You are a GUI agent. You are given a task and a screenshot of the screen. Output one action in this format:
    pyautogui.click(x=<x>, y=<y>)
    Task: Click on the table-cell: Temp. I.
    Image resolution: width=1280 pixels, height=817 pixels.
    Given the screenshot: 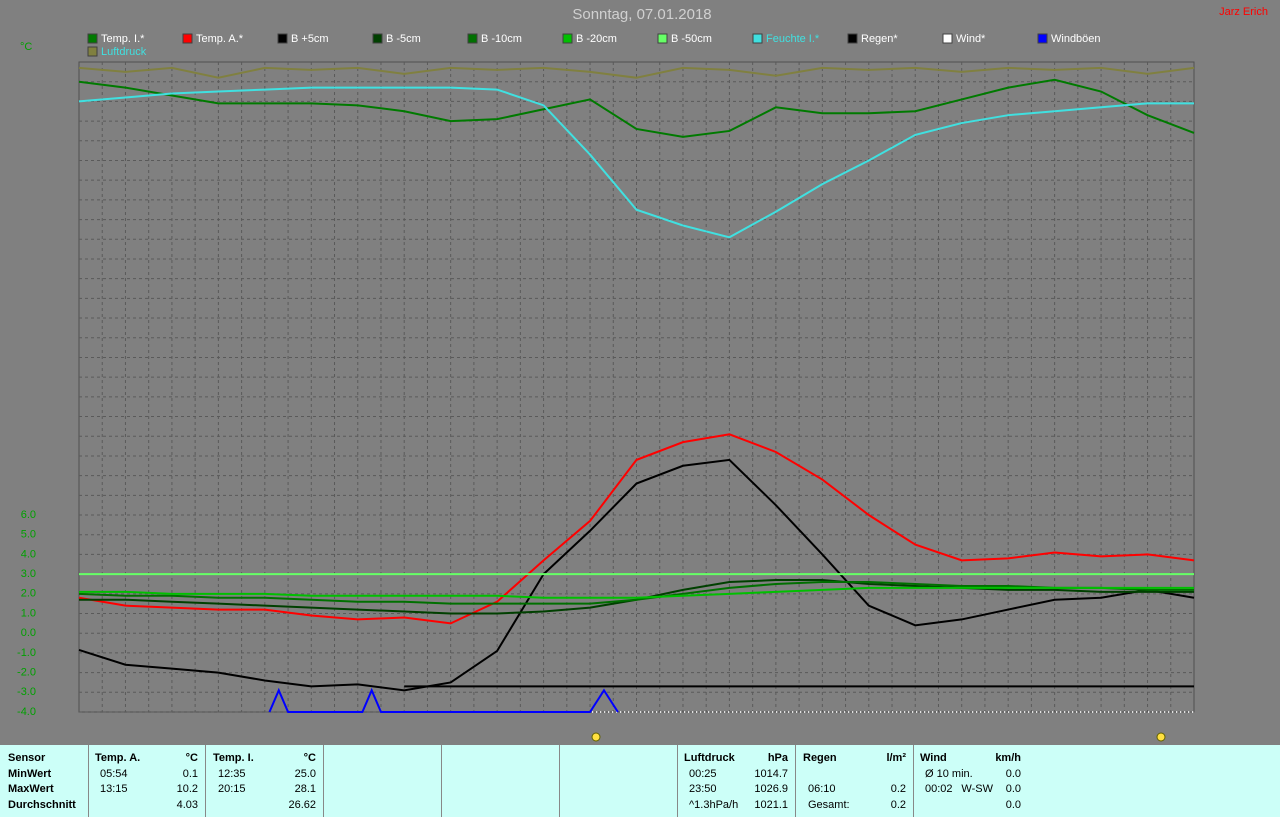 What is the action you would take?
    pyautogui.click(x=233, y=758)
    